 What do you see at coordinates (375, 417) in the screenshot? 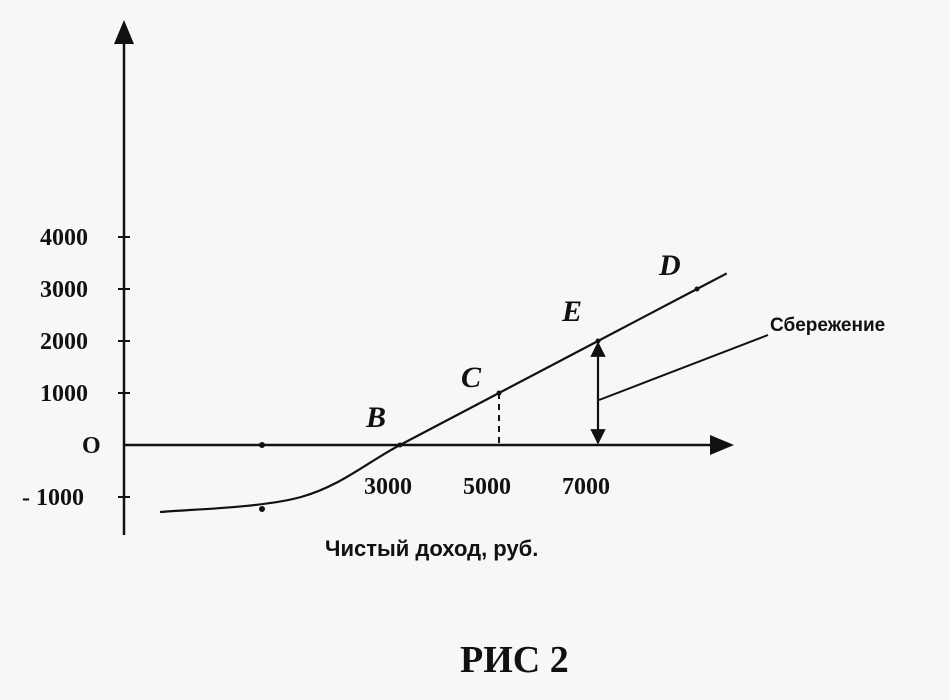
I see `point-b-label: B` at bounding box center [375, 417].